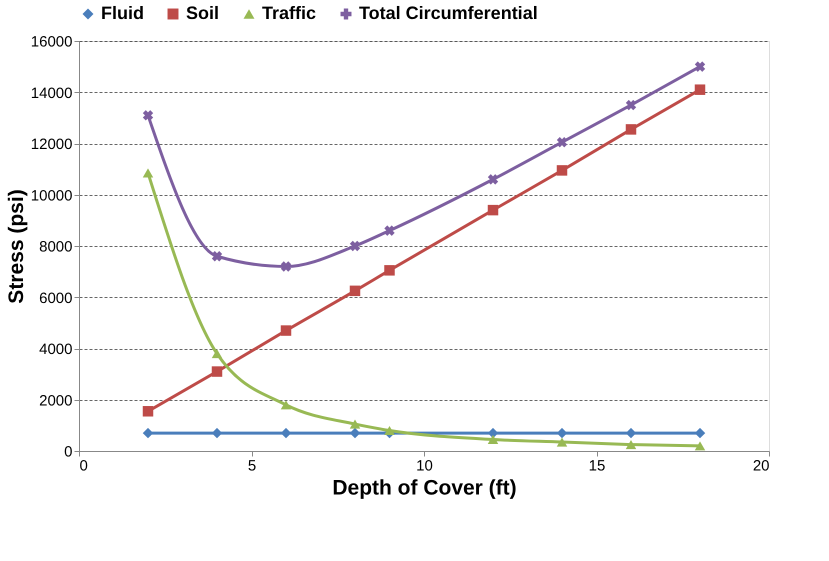 This screenshot has width=829, height=561. I want to click on y-tick-label: 8000, so click(55, 247).